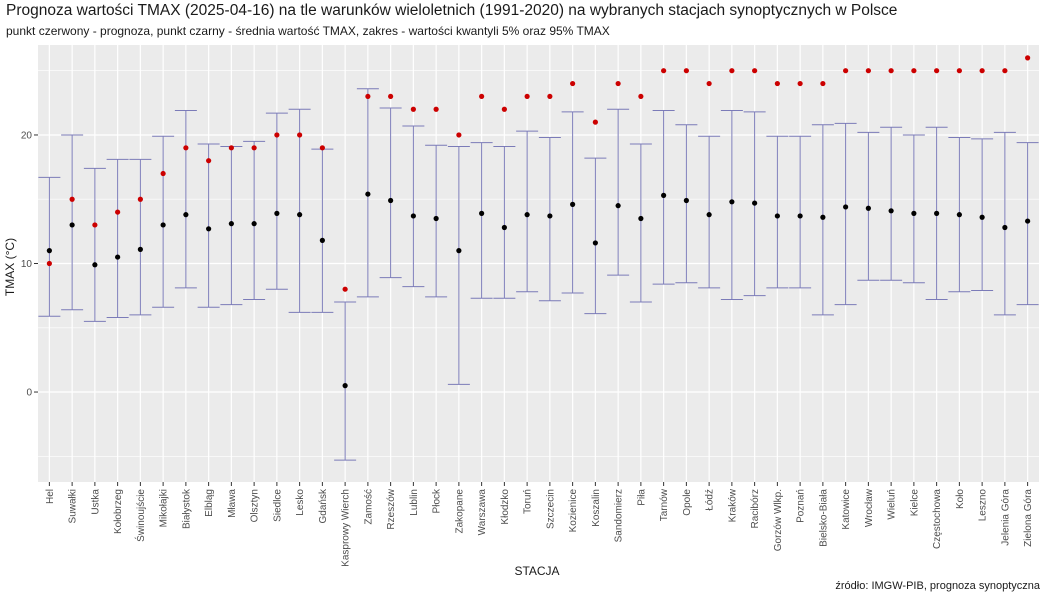 The height and width of the screenshot is (598, 1046). Describe the element at coordinates (346, 528) in the screenshot. I see `x-tick-label: Kasprowy Wierch` at that location.